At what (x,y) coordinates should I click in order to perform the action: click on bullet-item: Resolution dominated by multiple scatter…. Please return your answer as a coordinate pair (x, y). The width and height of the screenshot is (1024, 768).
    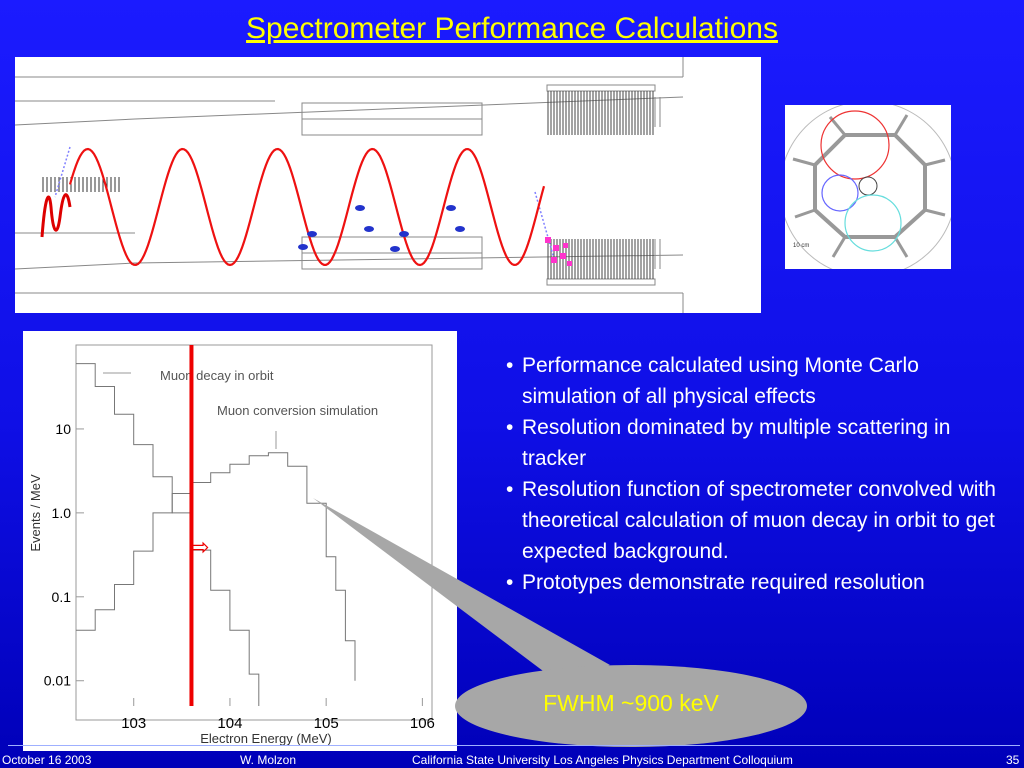
    Looking at the image, I should click on (761, 443).